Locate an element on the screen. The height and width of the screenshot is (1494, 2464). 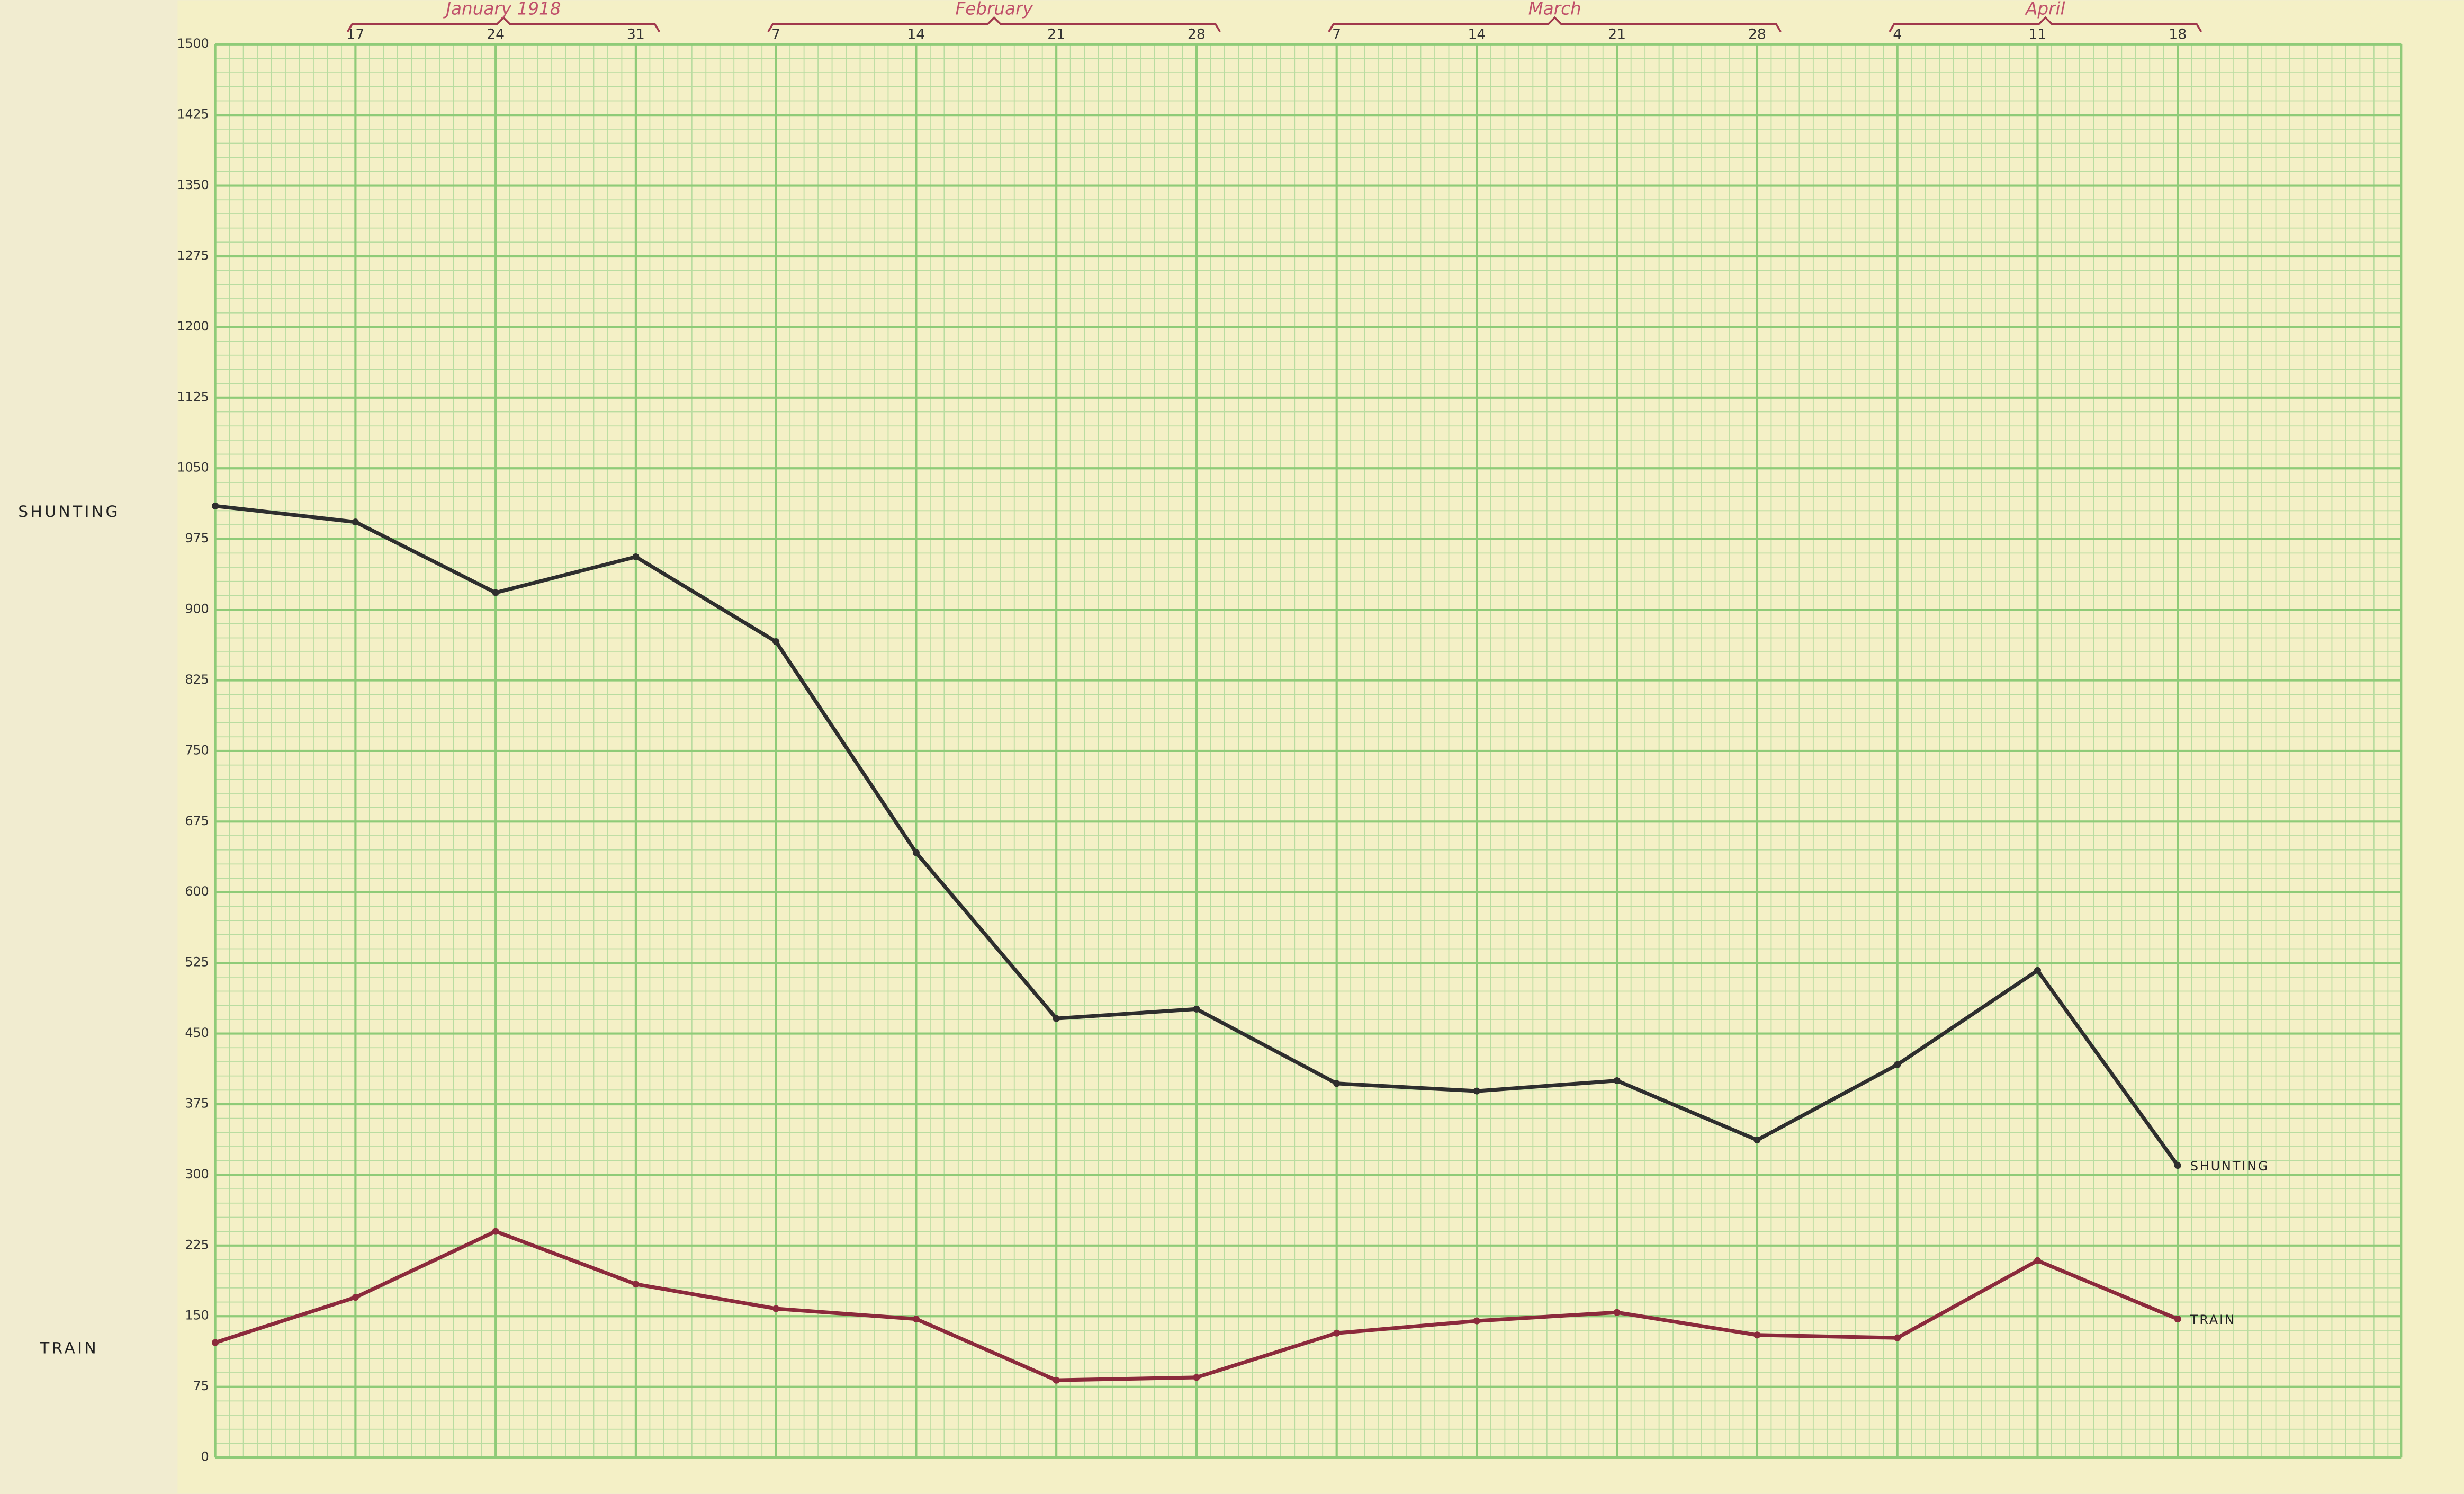
series-label: SHUNTING is located at coordinates (69, 511).